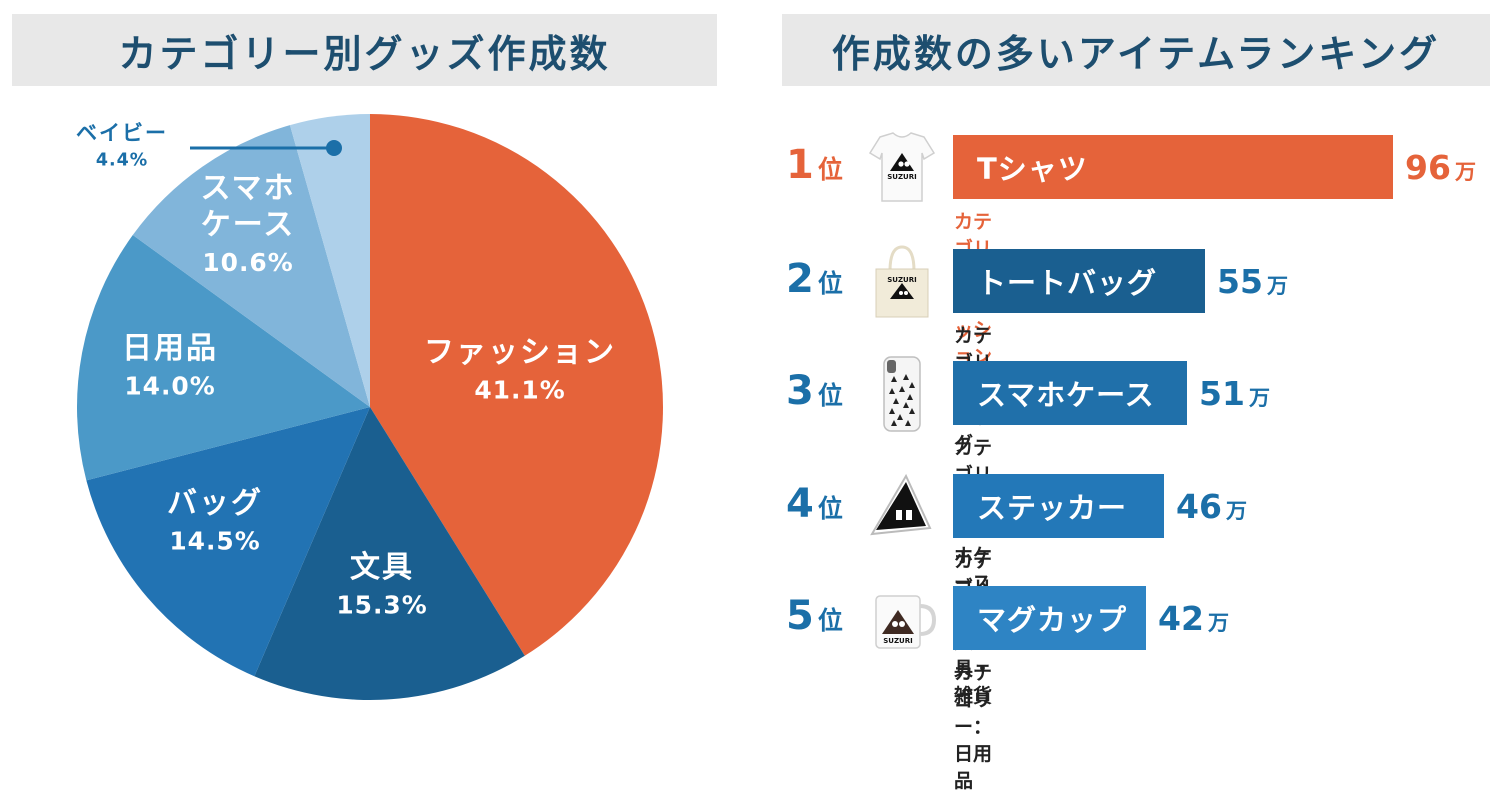 The height and width of the screenshot is (793, 1500). What do you see at coordinates (382, 567) in the screenshot?
I see `pie-label-name: 文具` at bounding box center [382, 567].